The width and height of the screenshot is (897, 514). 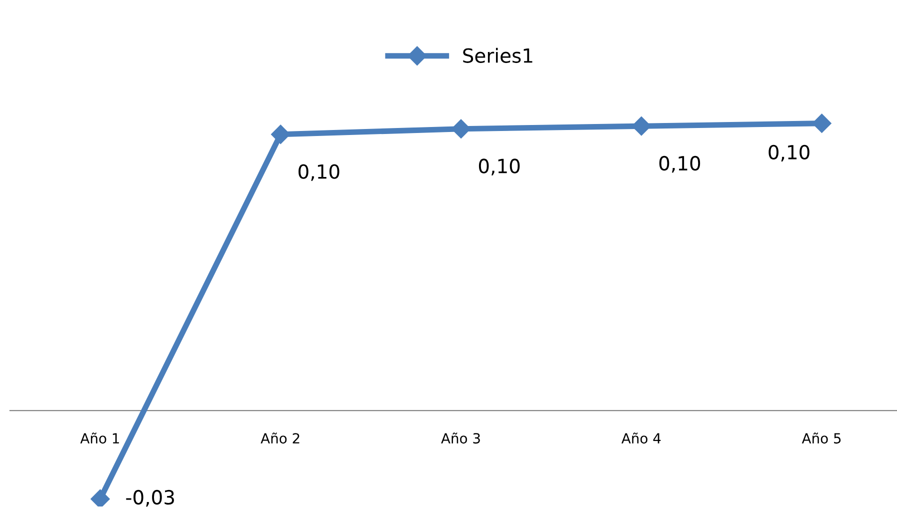 I want to click on x-tick-label: Año 5, so click(x=821, y=438).